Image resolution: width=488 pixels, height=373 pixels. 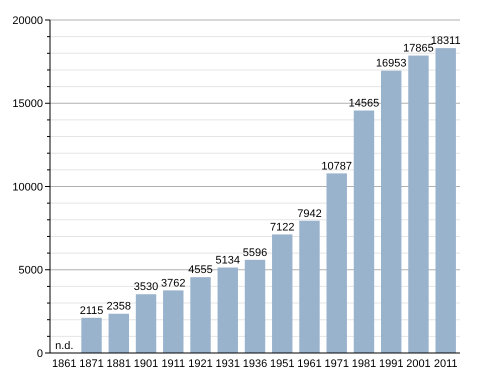 What do you see at coordinates (173, 283) in the screenshot?
I see `data-label: 3762` at bounding box center [173, 283].